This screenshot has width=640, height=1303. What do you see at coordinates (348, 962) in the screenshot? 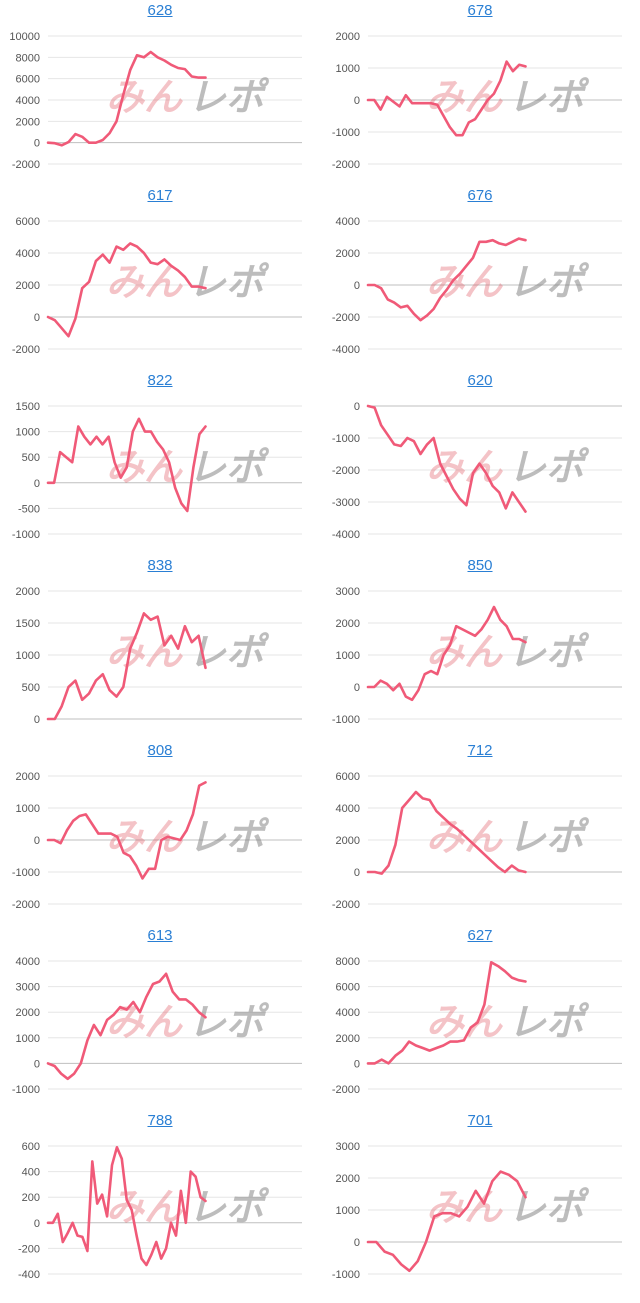
I see `y-tick-label: 8000` at bounding box center [348, 962].